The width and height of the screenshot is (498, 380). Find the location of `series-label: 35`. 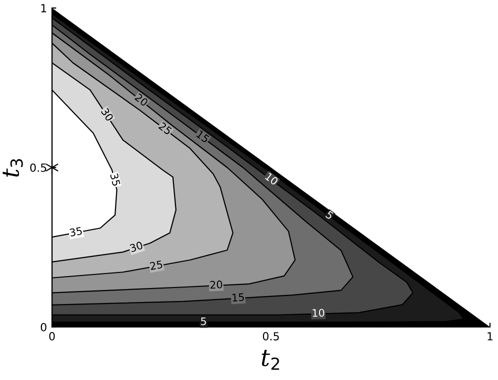

series-label: 35 is located at coordinates (75, 231).